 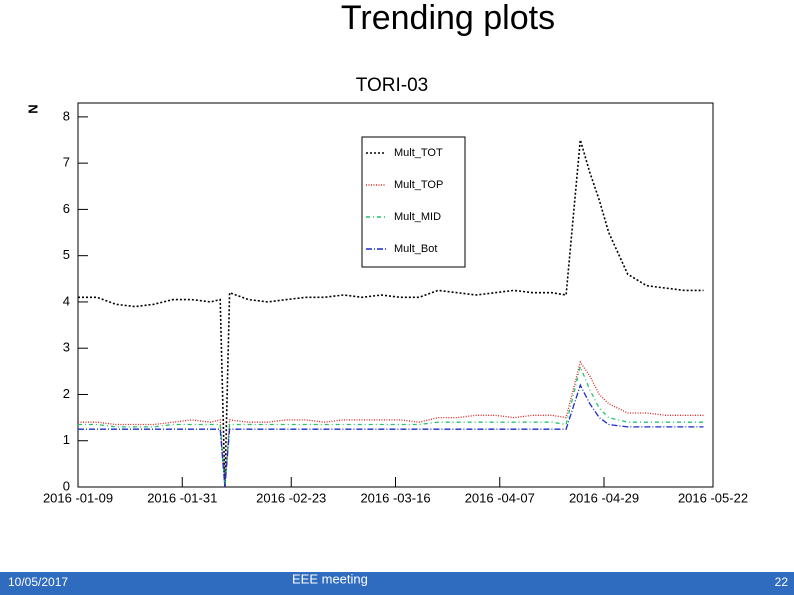 What do you see at coordinates (291, 497) in the screenshot?
I see `x-tick-label: 2016 -02-23` at bounding box center [291, 497].